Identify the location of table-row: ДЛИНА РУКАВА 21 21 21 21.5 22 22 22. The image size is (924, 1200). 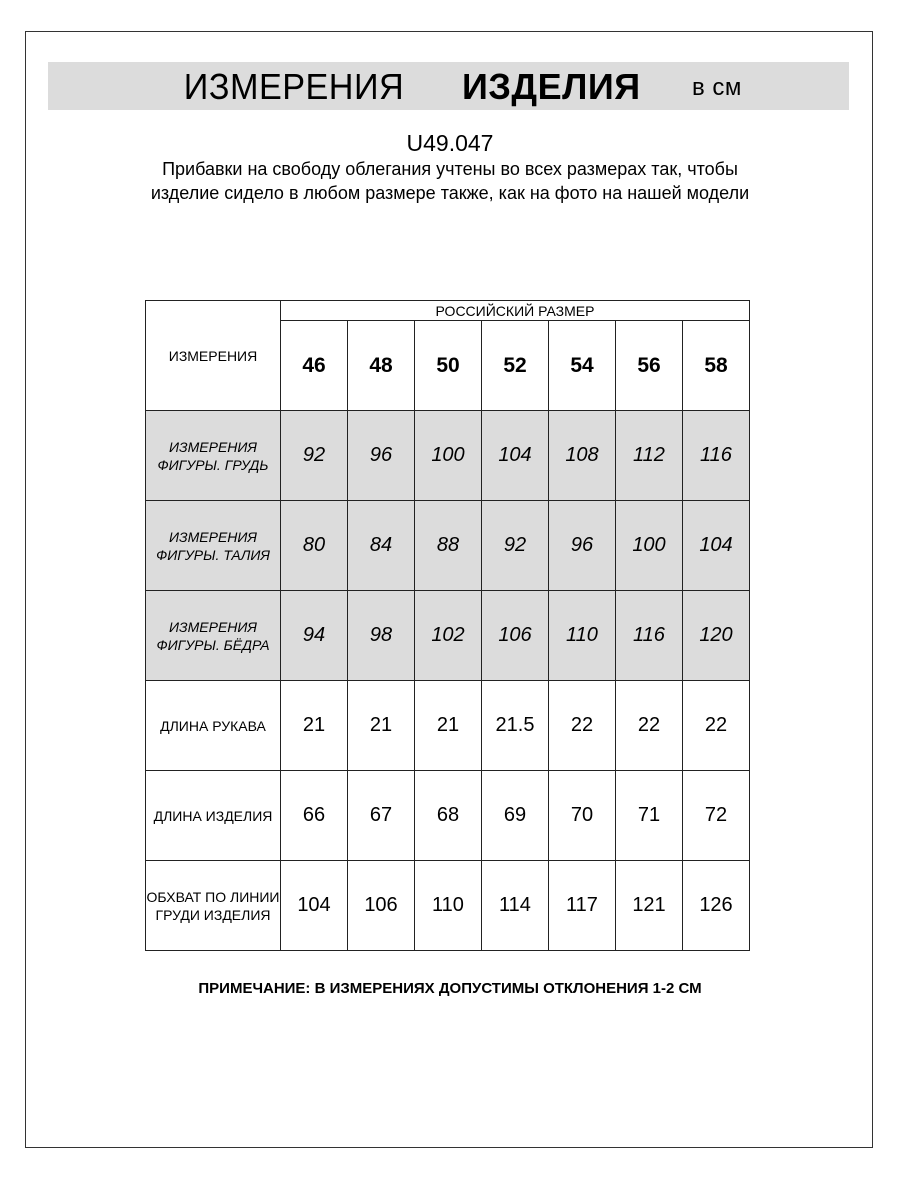
(447, 725).